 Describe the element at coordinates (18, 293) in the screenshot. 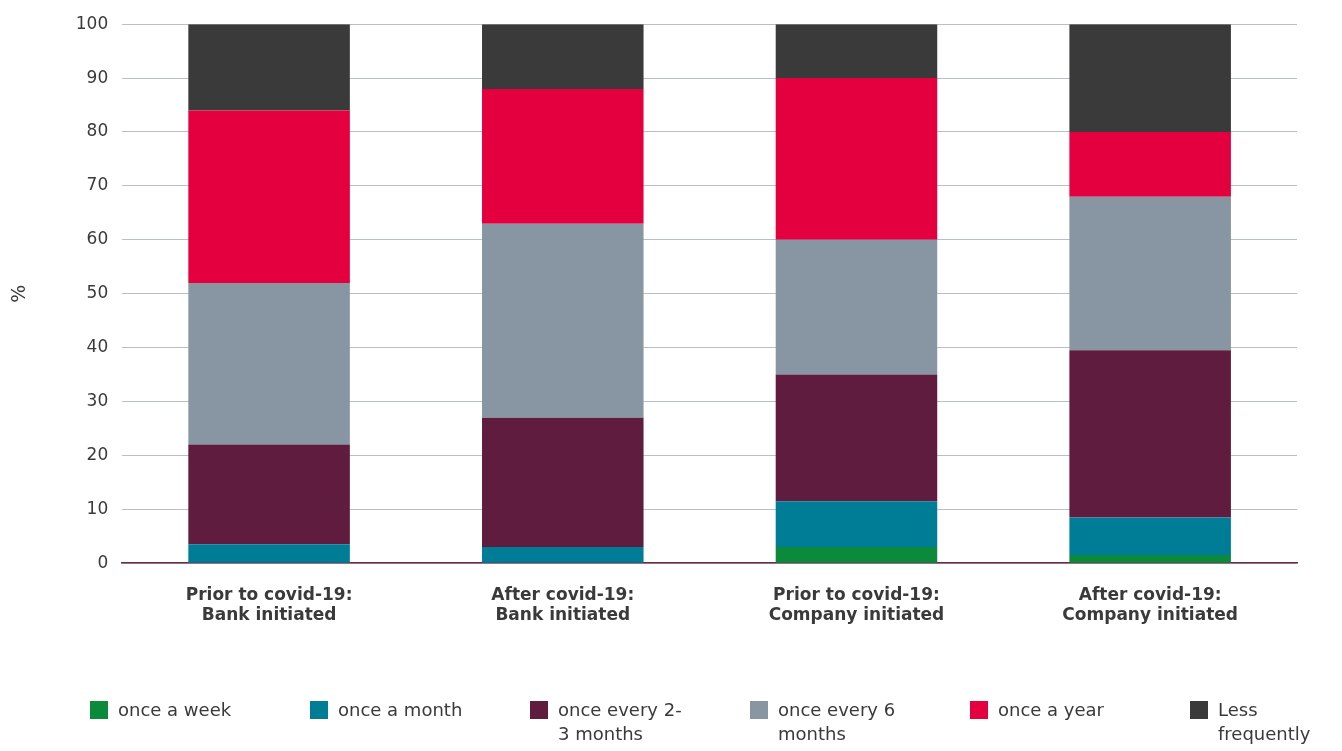

I see `y-axis-title: %` at that location.